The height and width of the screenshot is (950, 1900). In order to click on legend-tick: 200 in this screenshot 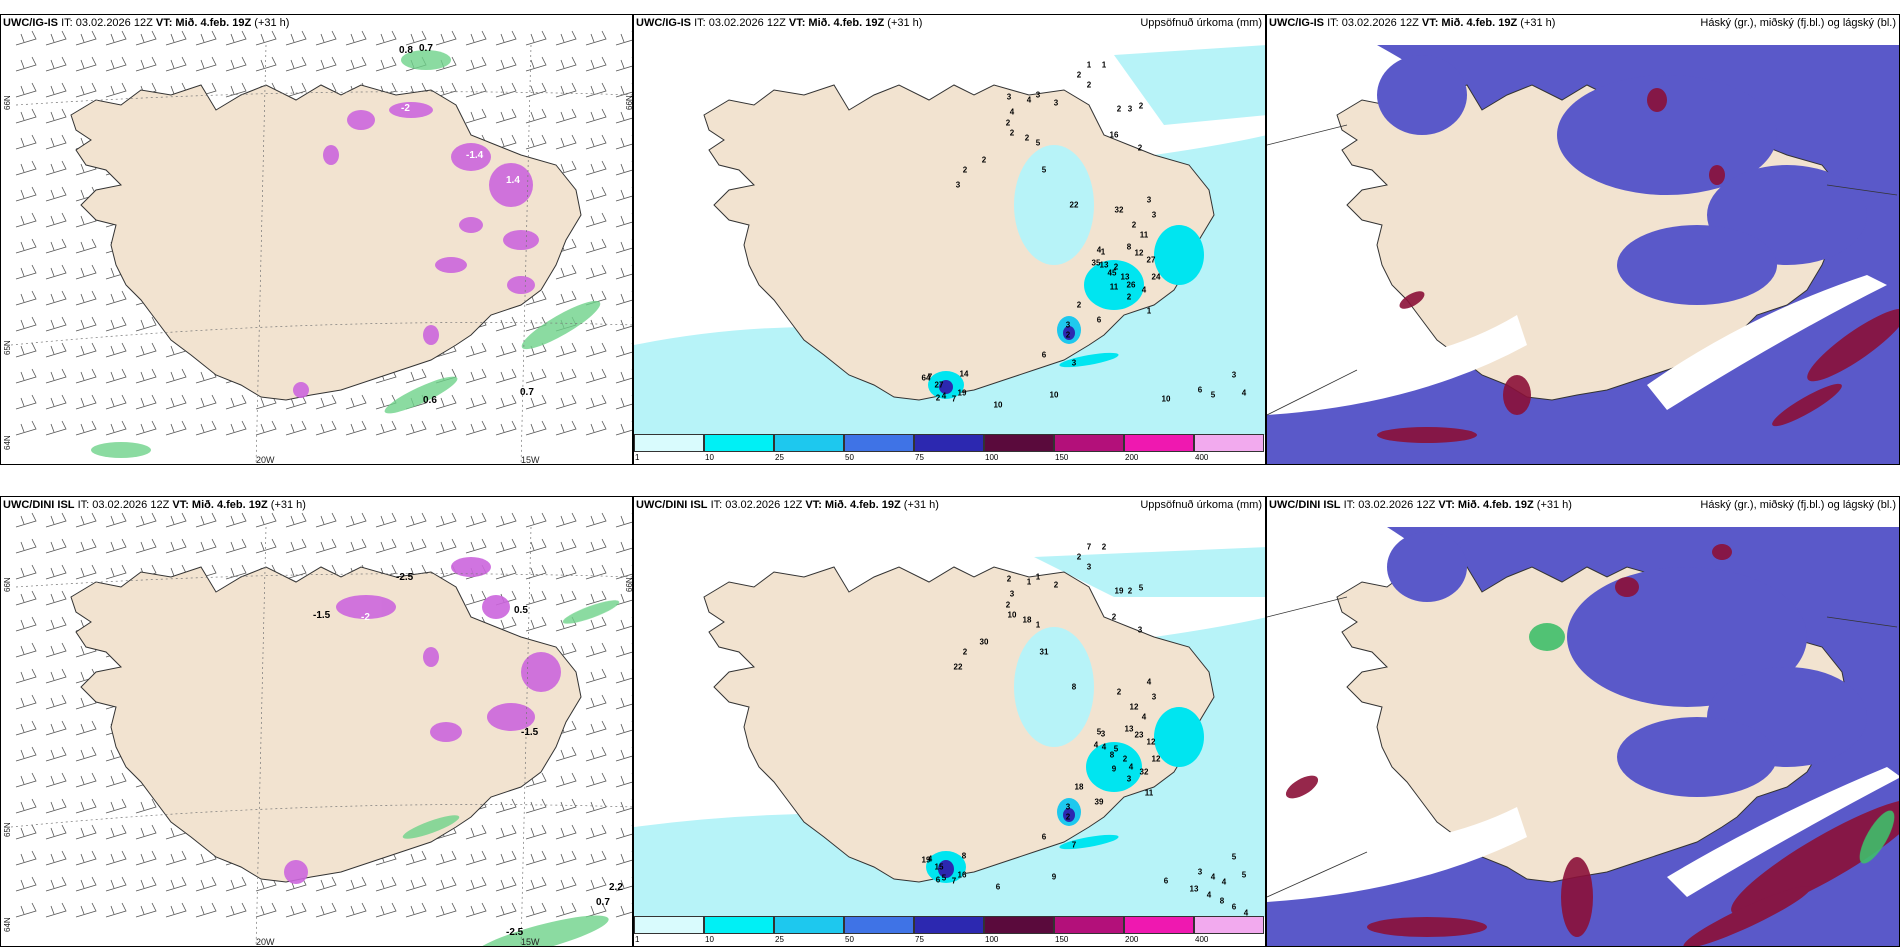, I will do `click(1132, 939)`.